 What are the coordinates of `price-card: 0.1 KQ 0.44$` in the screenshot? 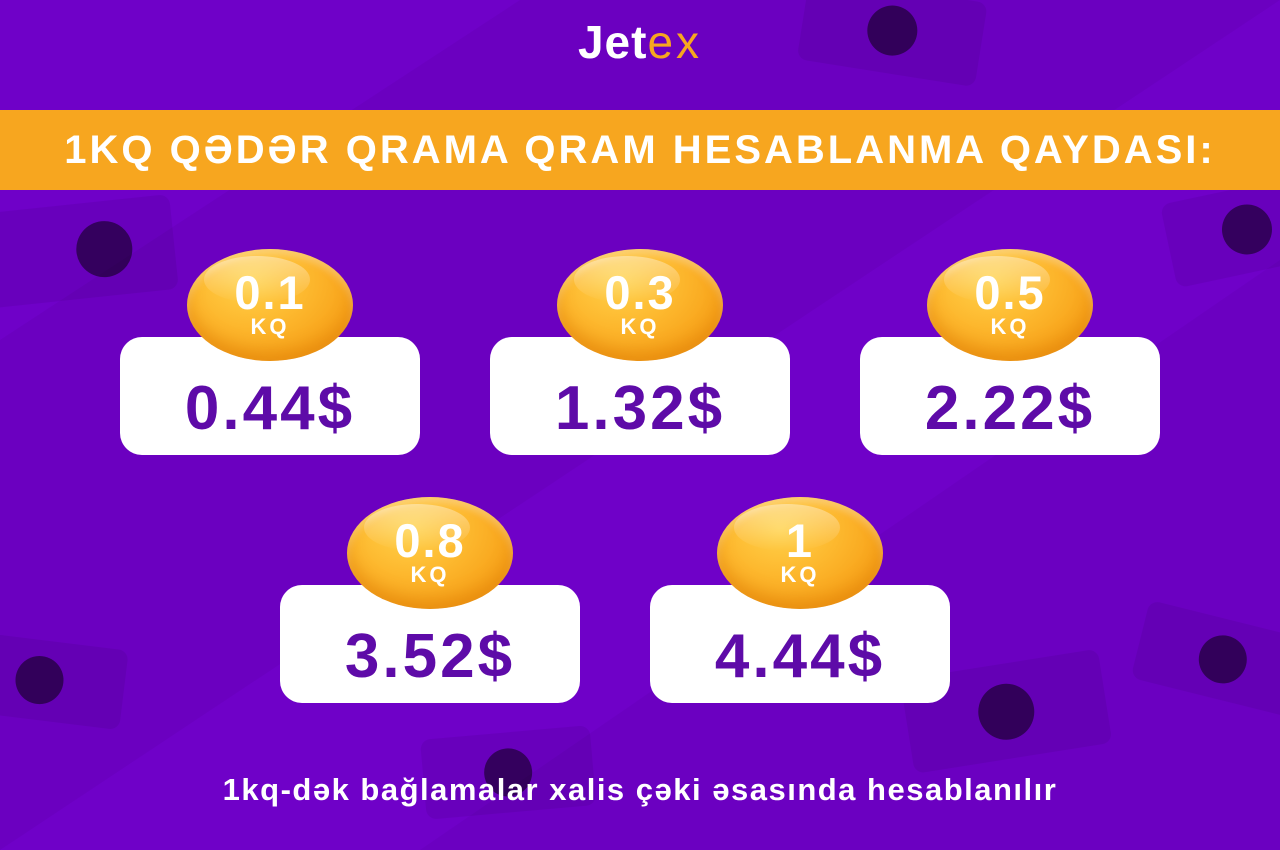 It's located at (270, 352).